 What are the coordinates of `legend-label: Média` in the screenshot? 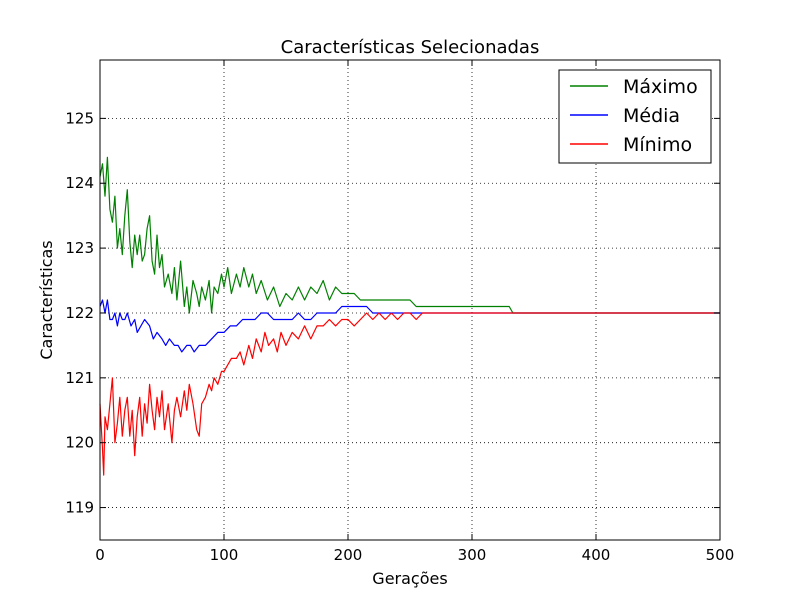 It's located at (651, 116).